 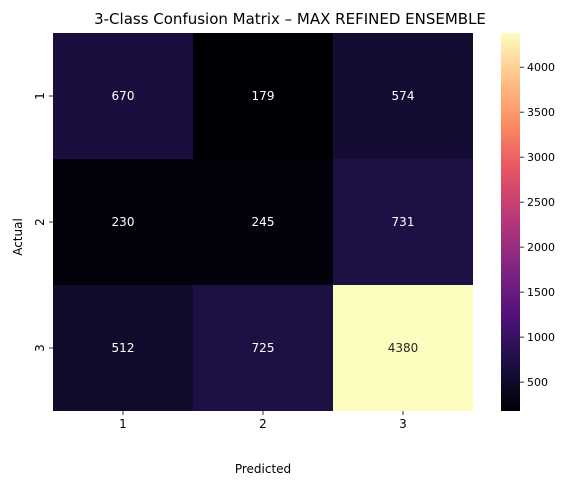 I want to click on colorbar: 500 1000 1500 2000 2500 3000 3500 4000, so click(x=528, y=222).